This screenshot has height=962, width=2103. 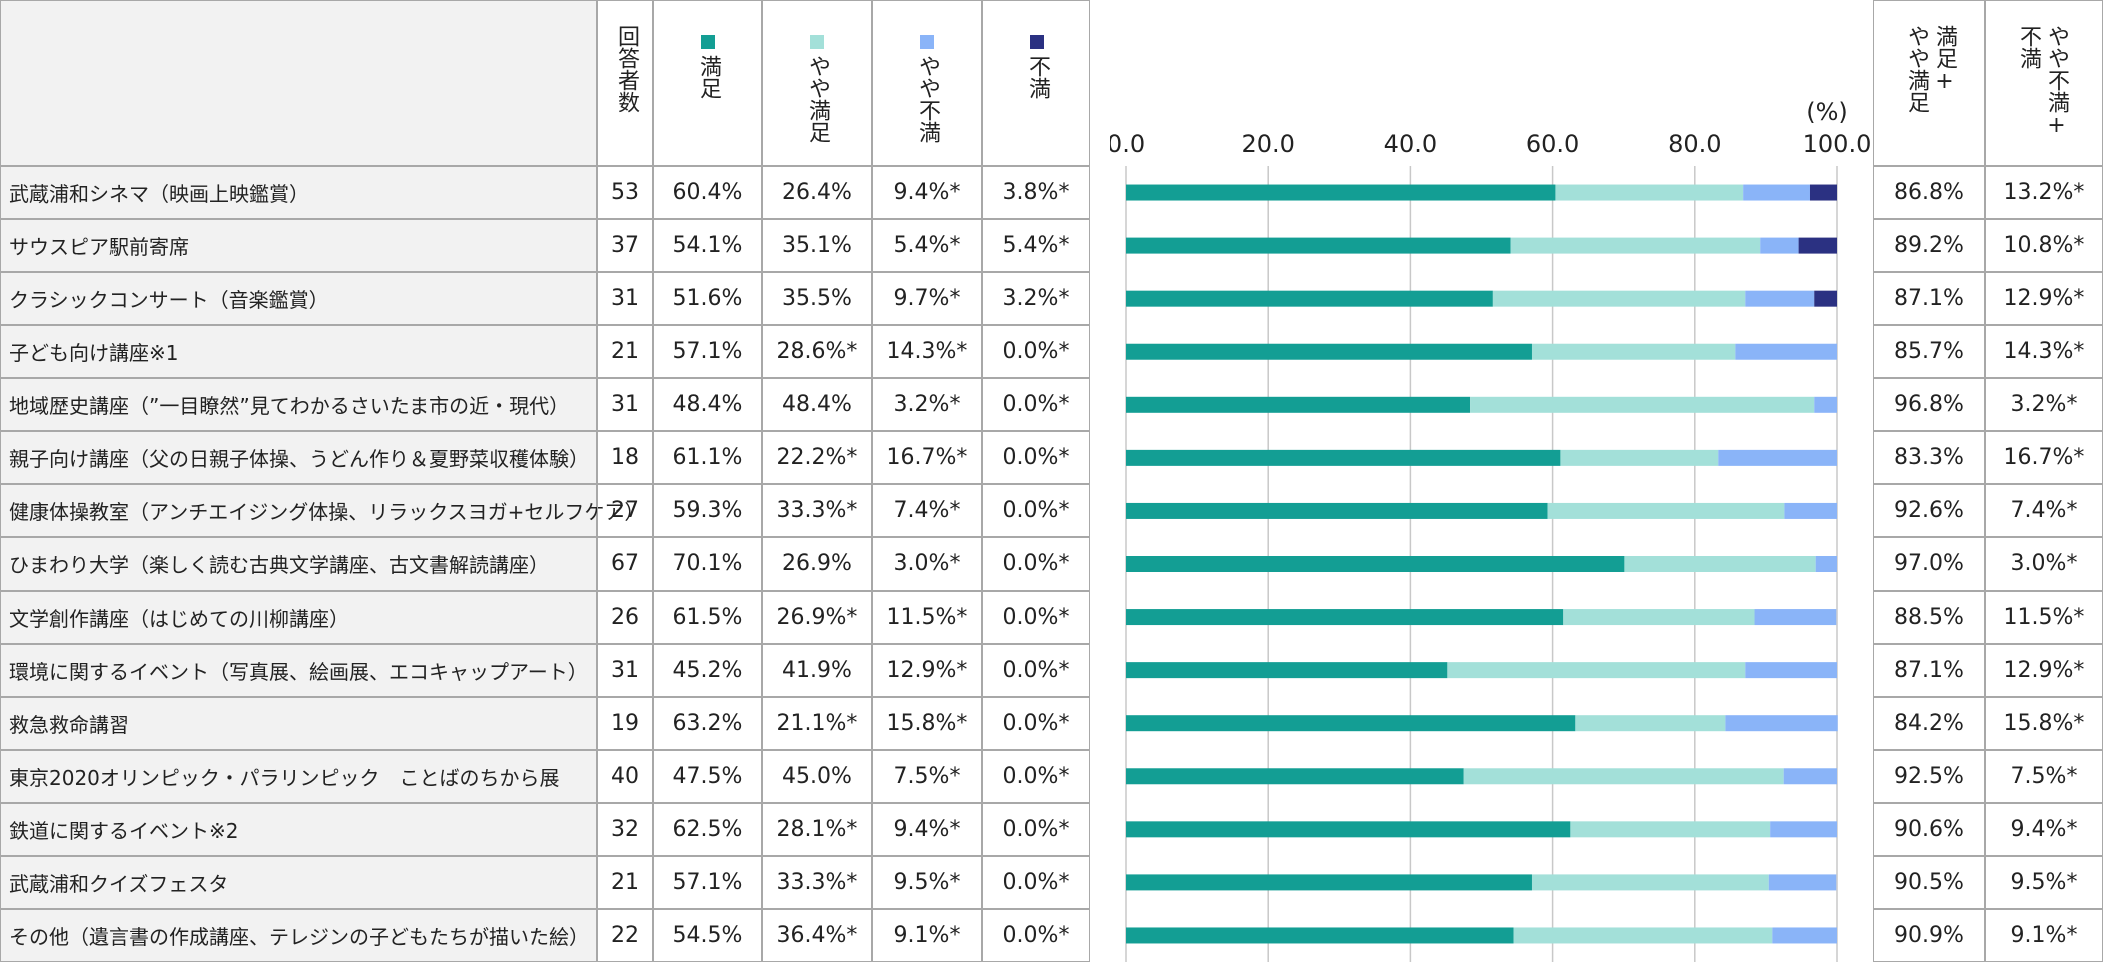 I want to click on header-cell: やや不満+ 不満, so click(x=2044, y=83).